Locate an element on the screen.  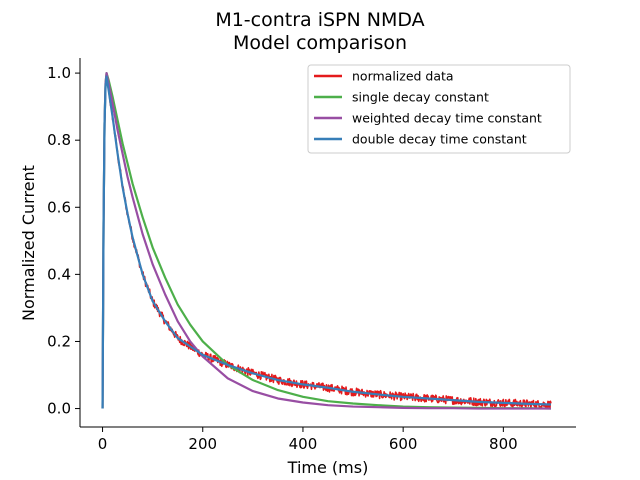
x-tick-label: 600 is located at coordinates (403, 444).